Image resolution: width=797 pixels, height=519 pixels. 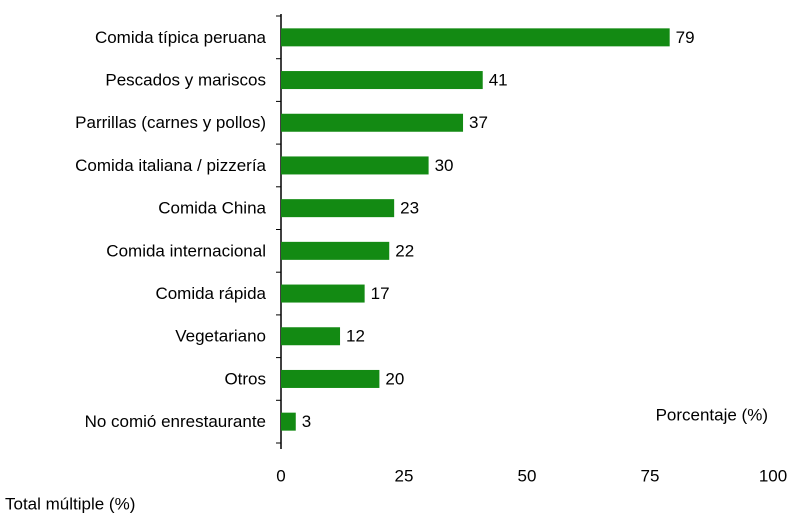 What do you see at coordinates (185, 80) in the screenshot?
I see `y-tick-label: Pescados y mariscos` at bounding box center [185, 80].